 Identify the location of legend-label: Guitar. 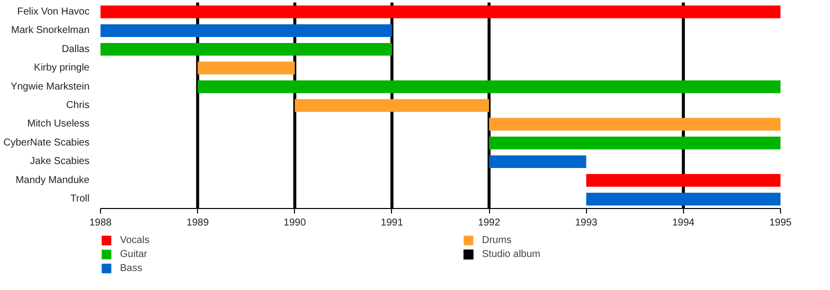
(134, 254).